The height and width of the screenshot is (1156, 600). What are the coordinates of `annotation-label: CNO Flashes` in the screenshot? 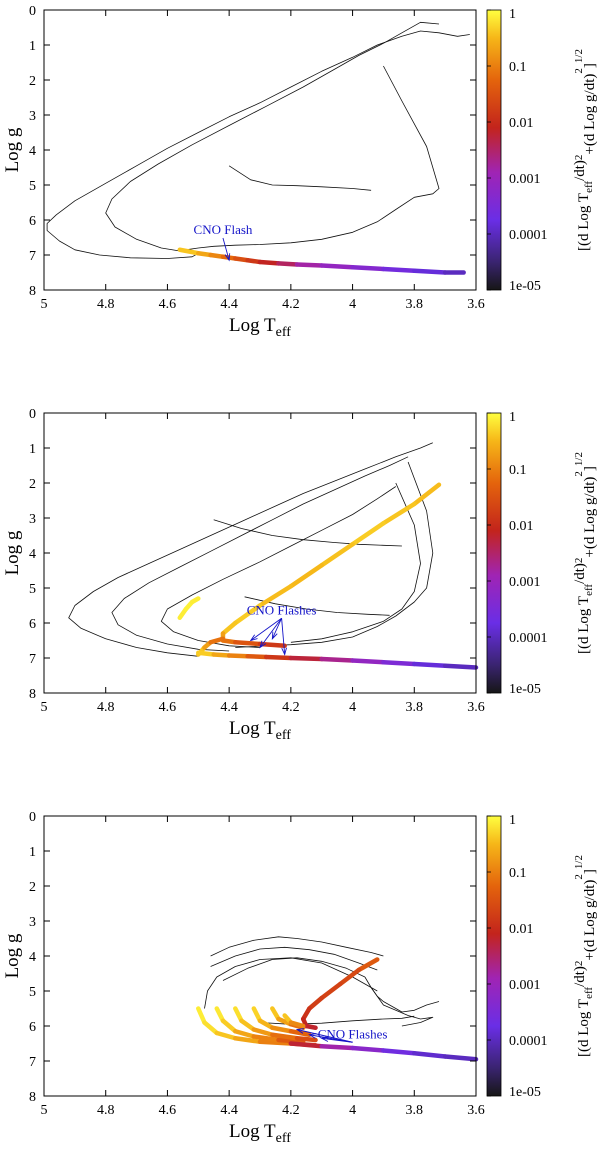 It's located at (282, 609).